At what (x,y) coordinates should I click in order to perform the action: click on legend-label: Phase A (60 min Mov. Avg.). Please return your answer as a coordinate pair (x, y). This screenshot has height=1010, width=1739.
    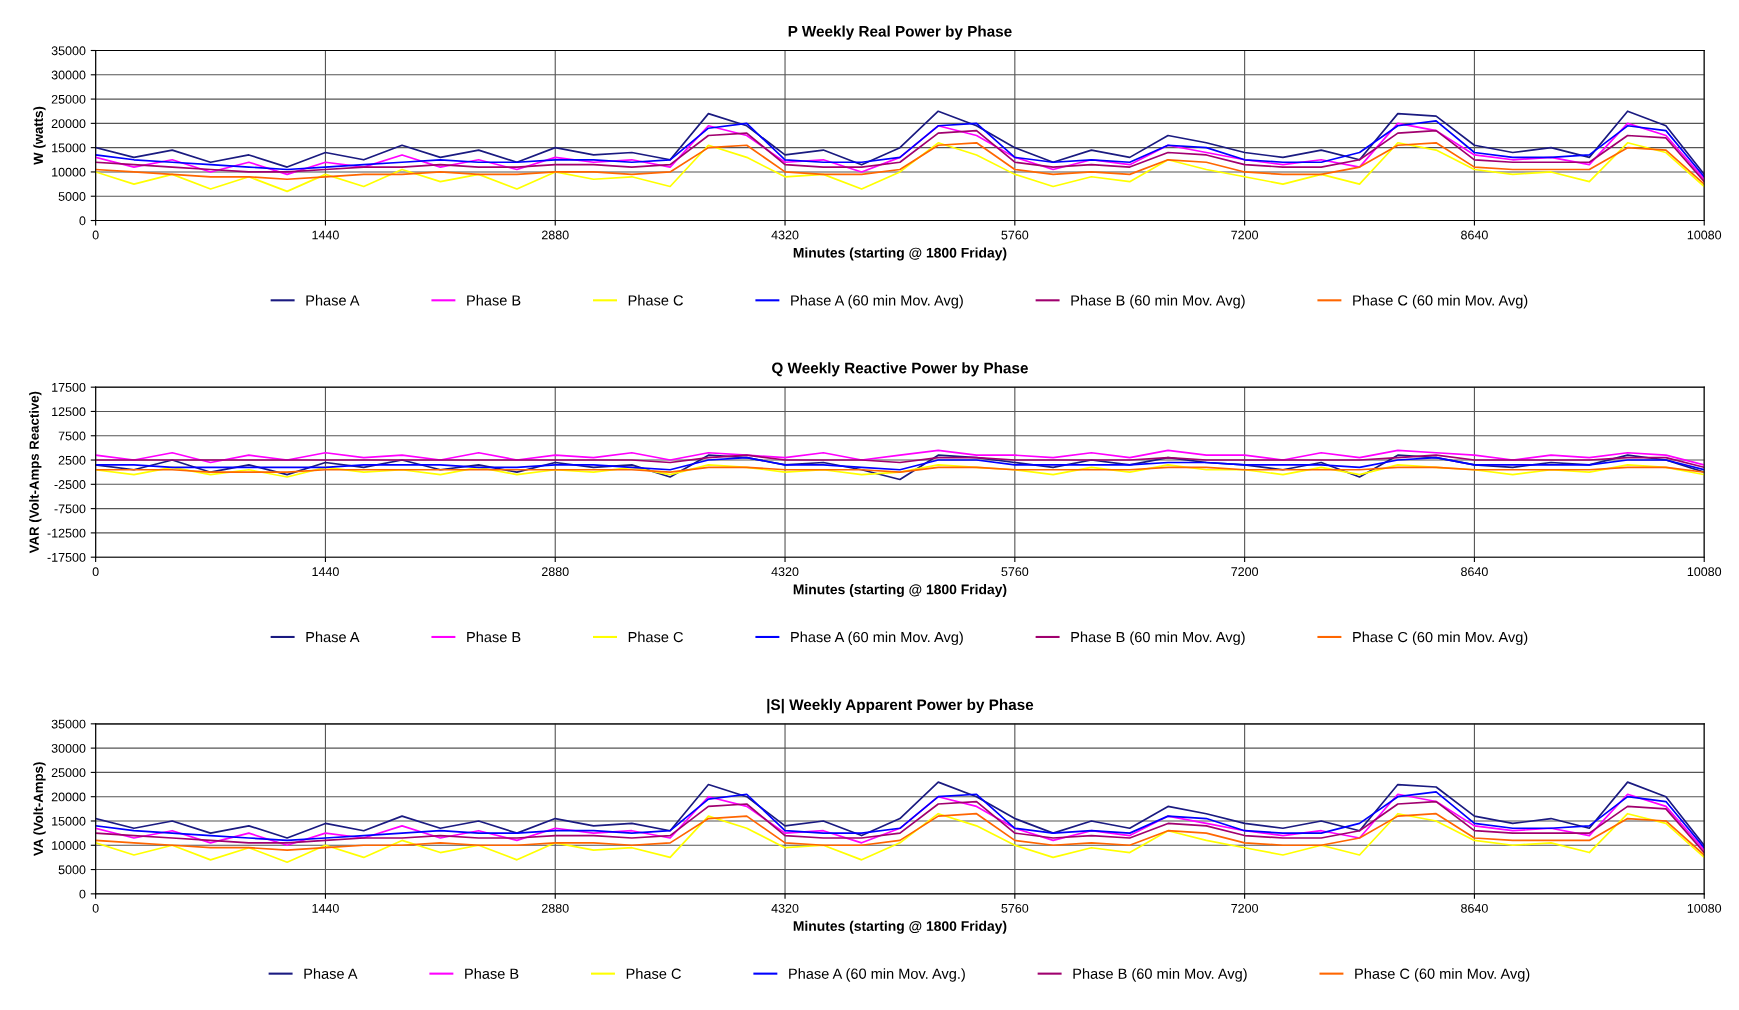
    Looking at the image, I should click on (877, 975).